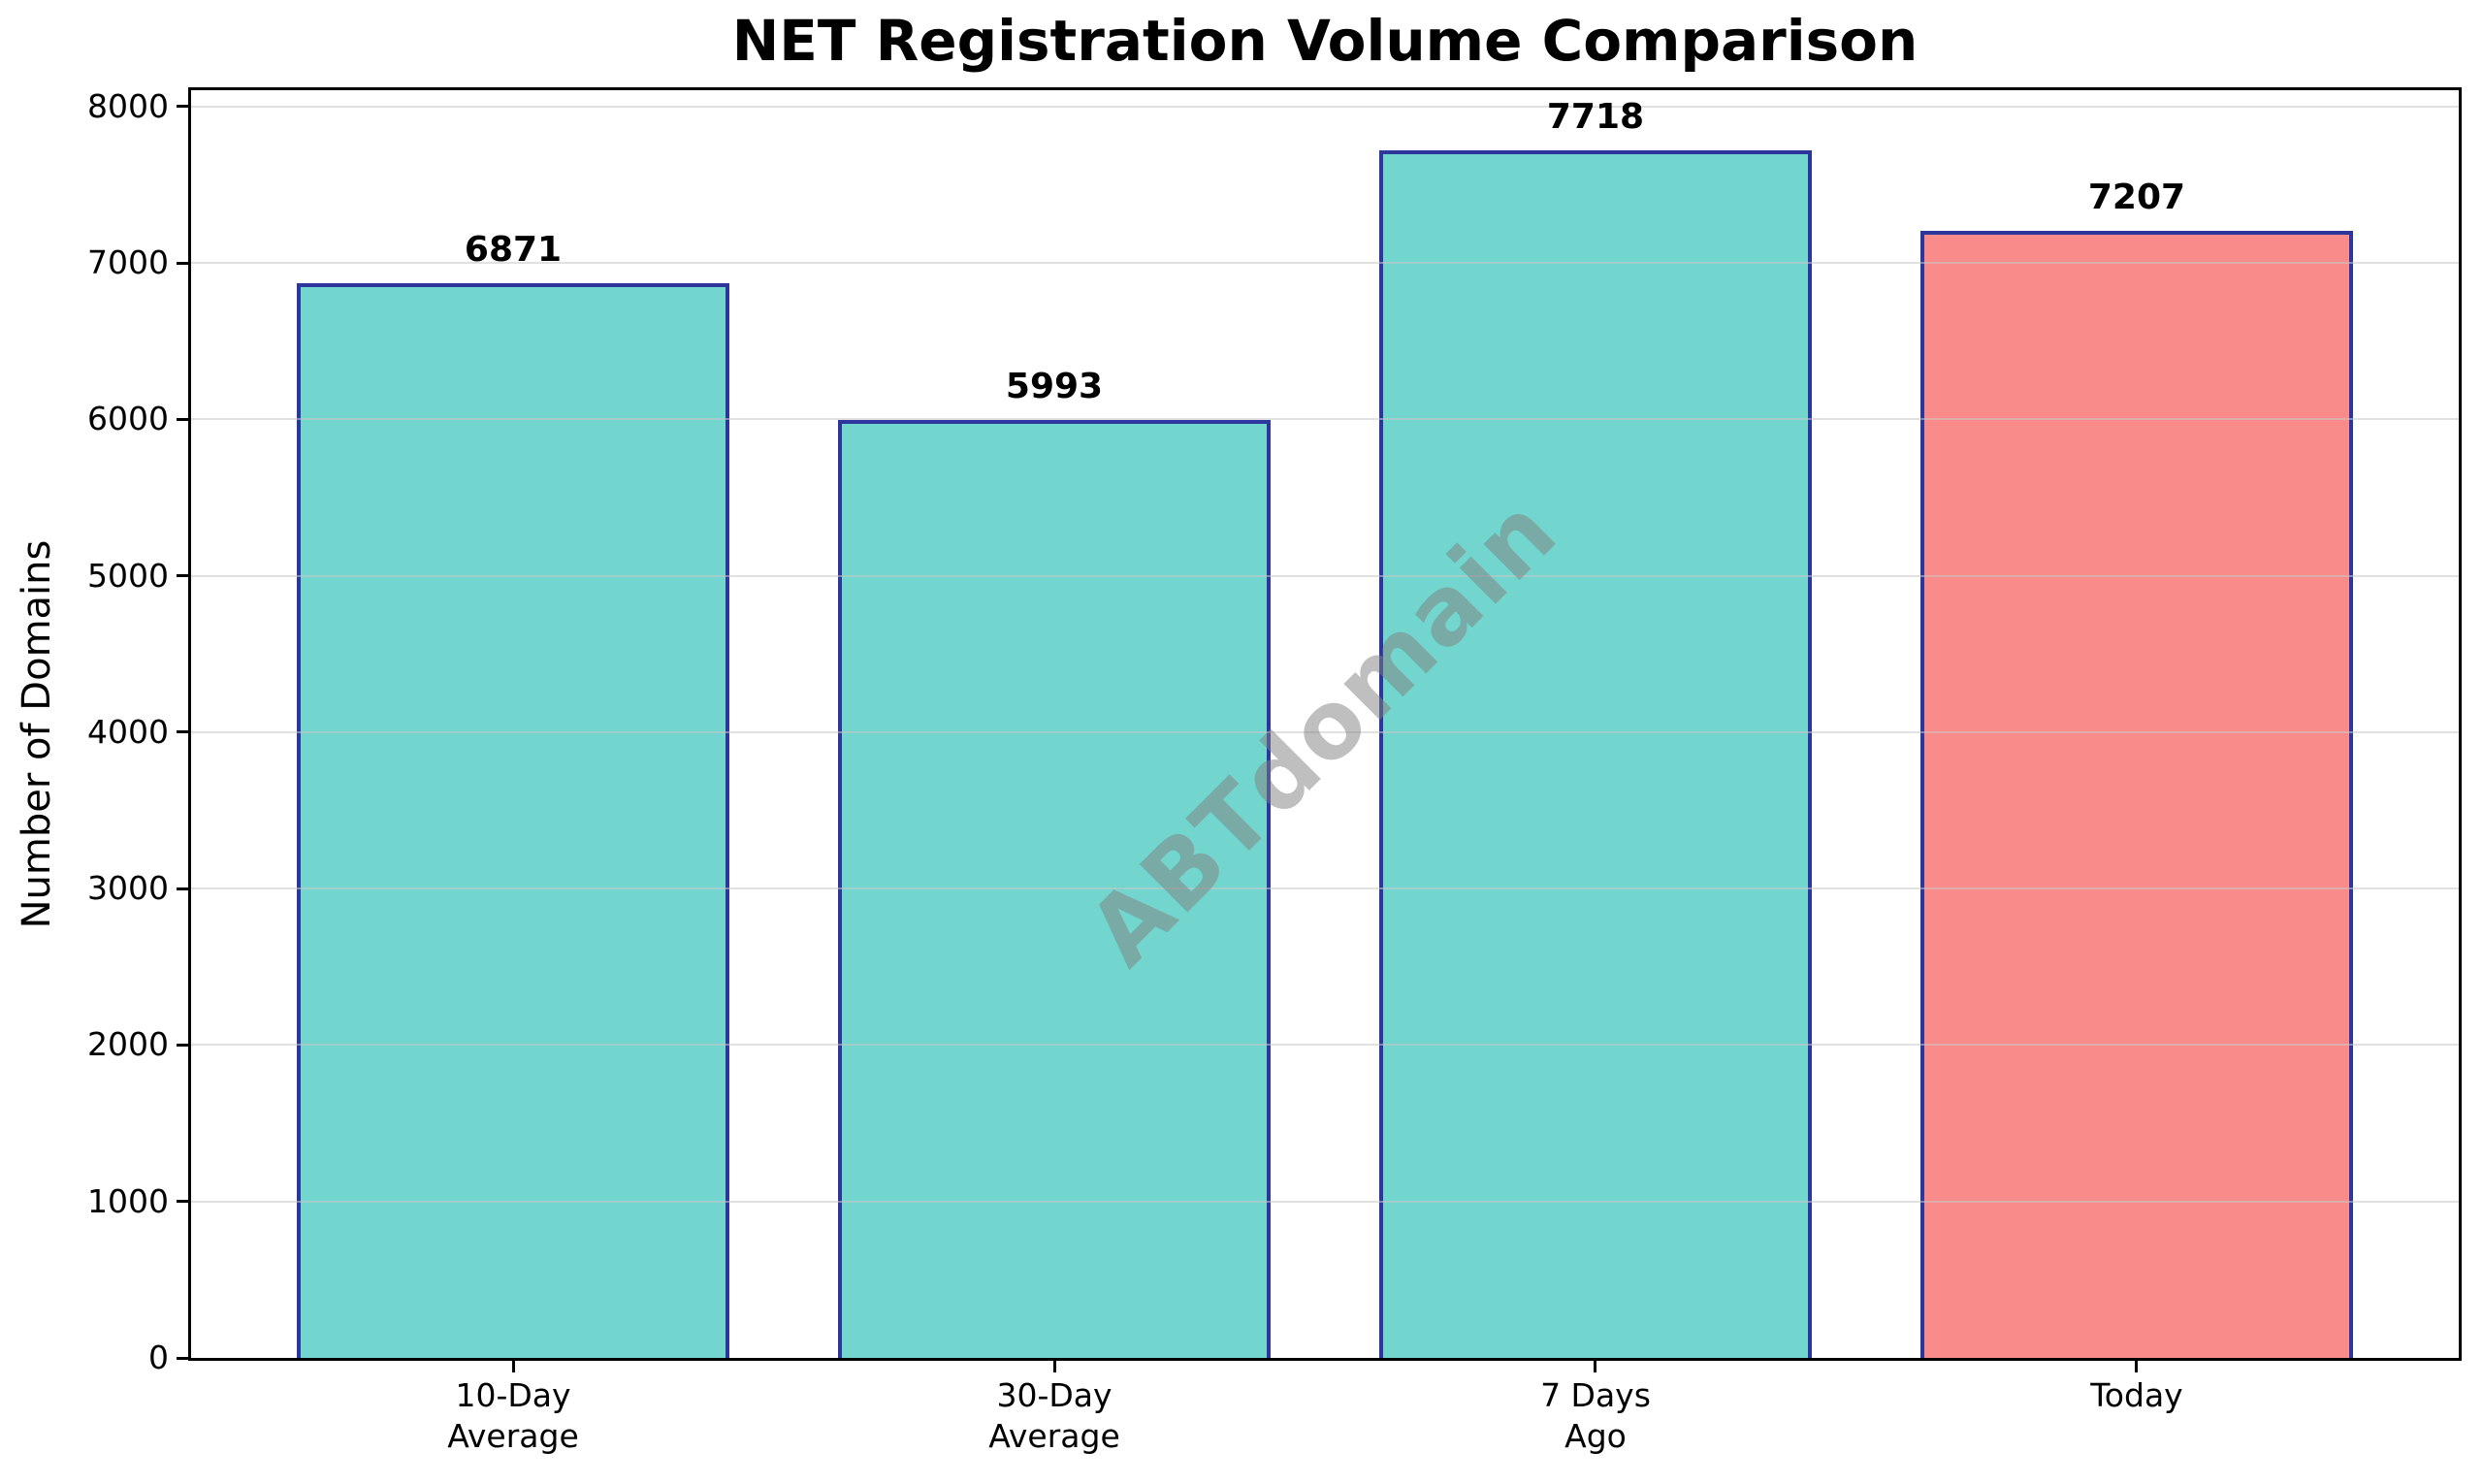 This screenshot has width=2483, height=1484. Describe the element at coordinates (1054, 1415) in the screenshot. I see `x-tick-label: 30-Day Average` at that location.